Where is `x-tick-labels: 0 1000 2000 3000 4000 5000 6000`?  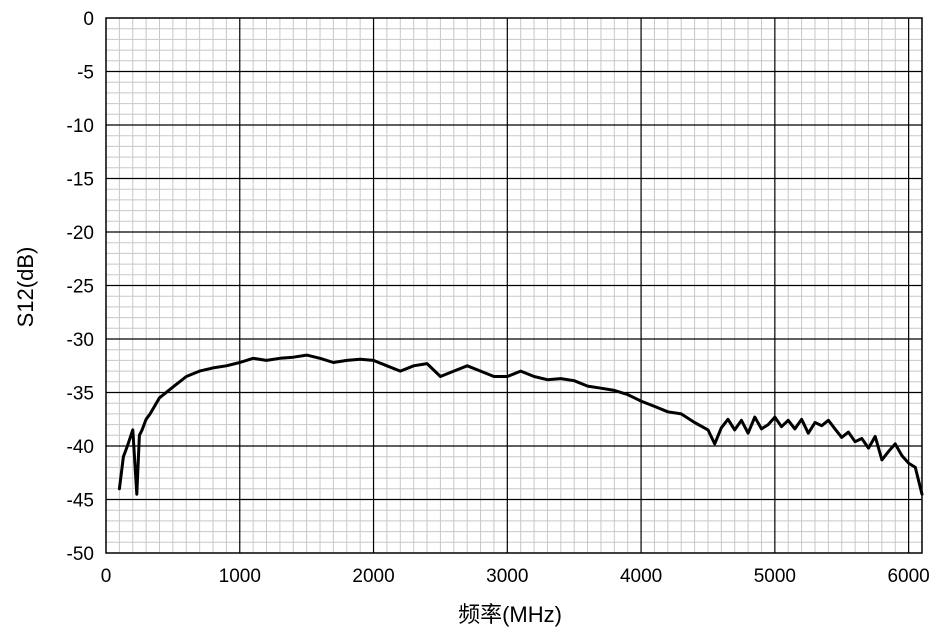 x-tick-labels: 0 1000 2000 3000 4000 5000 6000 is located at coordinates (515, 576).